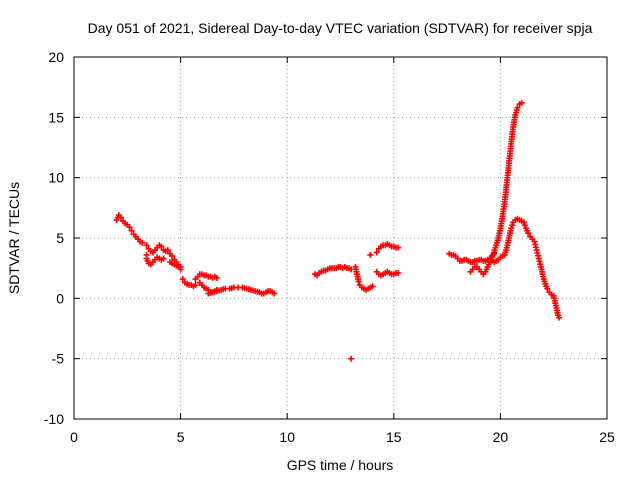 The height and width of the screenshot is (480, 640). What do you see at coordinates (60, 238) in the screenshot?
I see `y-tick-label: 5` at bounding box center [60, 238].